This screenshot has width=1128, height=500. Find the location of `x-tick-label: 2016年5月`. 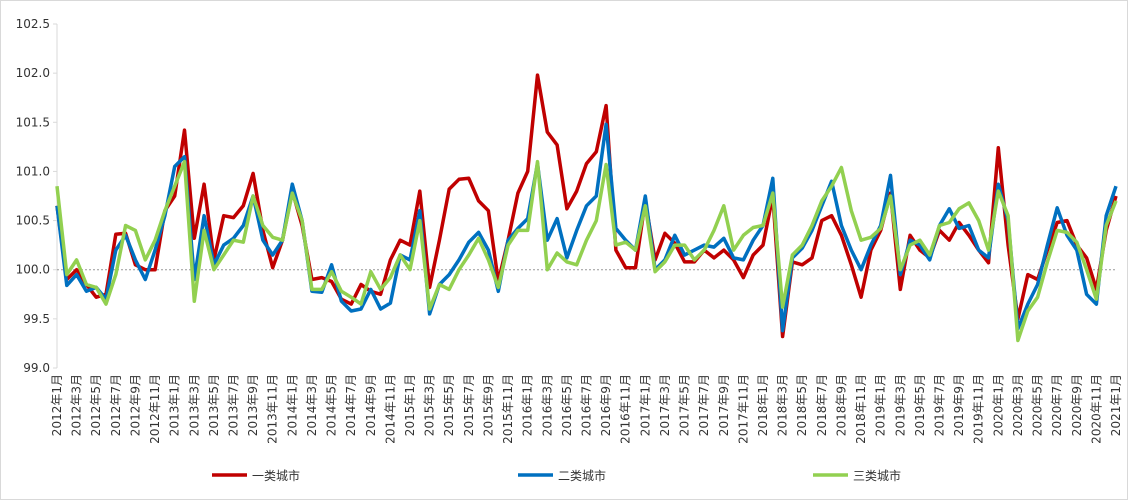

x-tick-label: 2016年5月 is located at coordinates (567, 405).